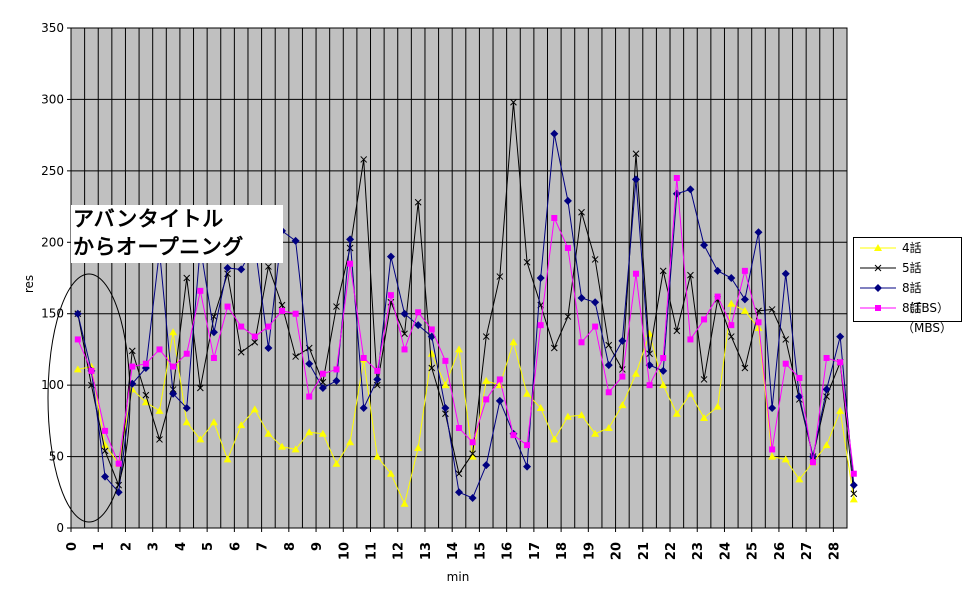 The height and width of the screenshot is (604, 970). What do you see at coordinates (912, 248) in the screenshot?
I see `legend-label: 4話` at bounding box center [912, 248].